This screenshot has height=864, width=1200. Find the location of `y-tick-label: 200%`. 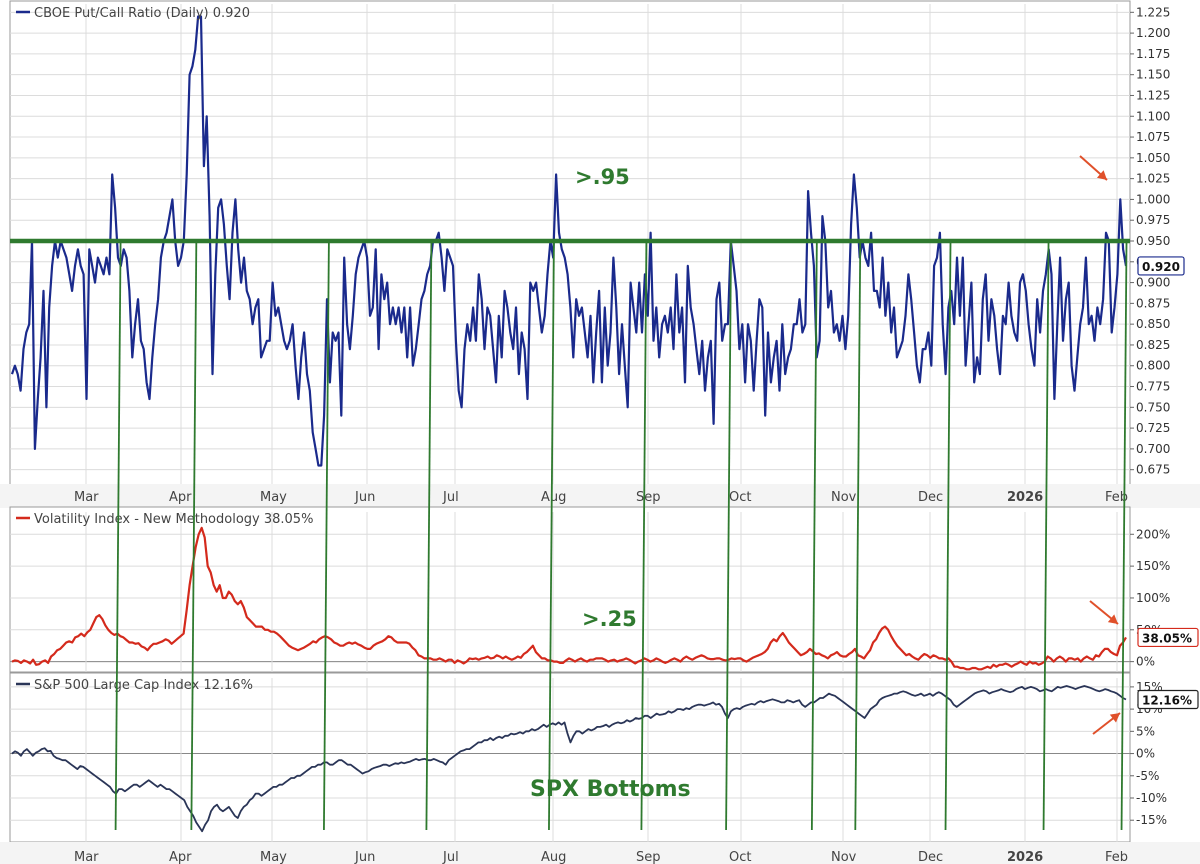

y-tick-label: 200% is located at coordinates (1153, 534).